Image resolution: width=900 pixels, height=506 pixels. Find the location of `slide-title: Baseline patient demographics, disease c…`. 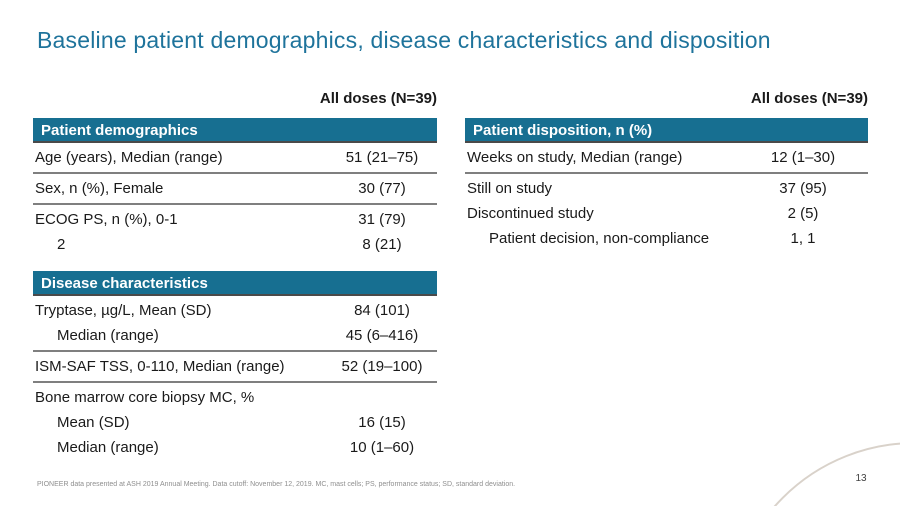

slide-title: Baseline patient demographics, disease c… is located at coordinates (404, 40).